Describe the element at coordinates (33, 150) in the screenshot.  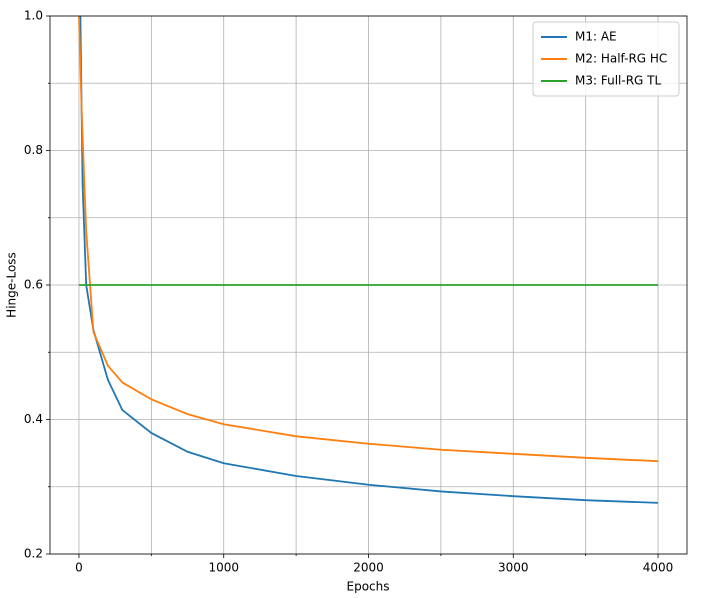
I see `y-tick-label: 0.8` at that location.